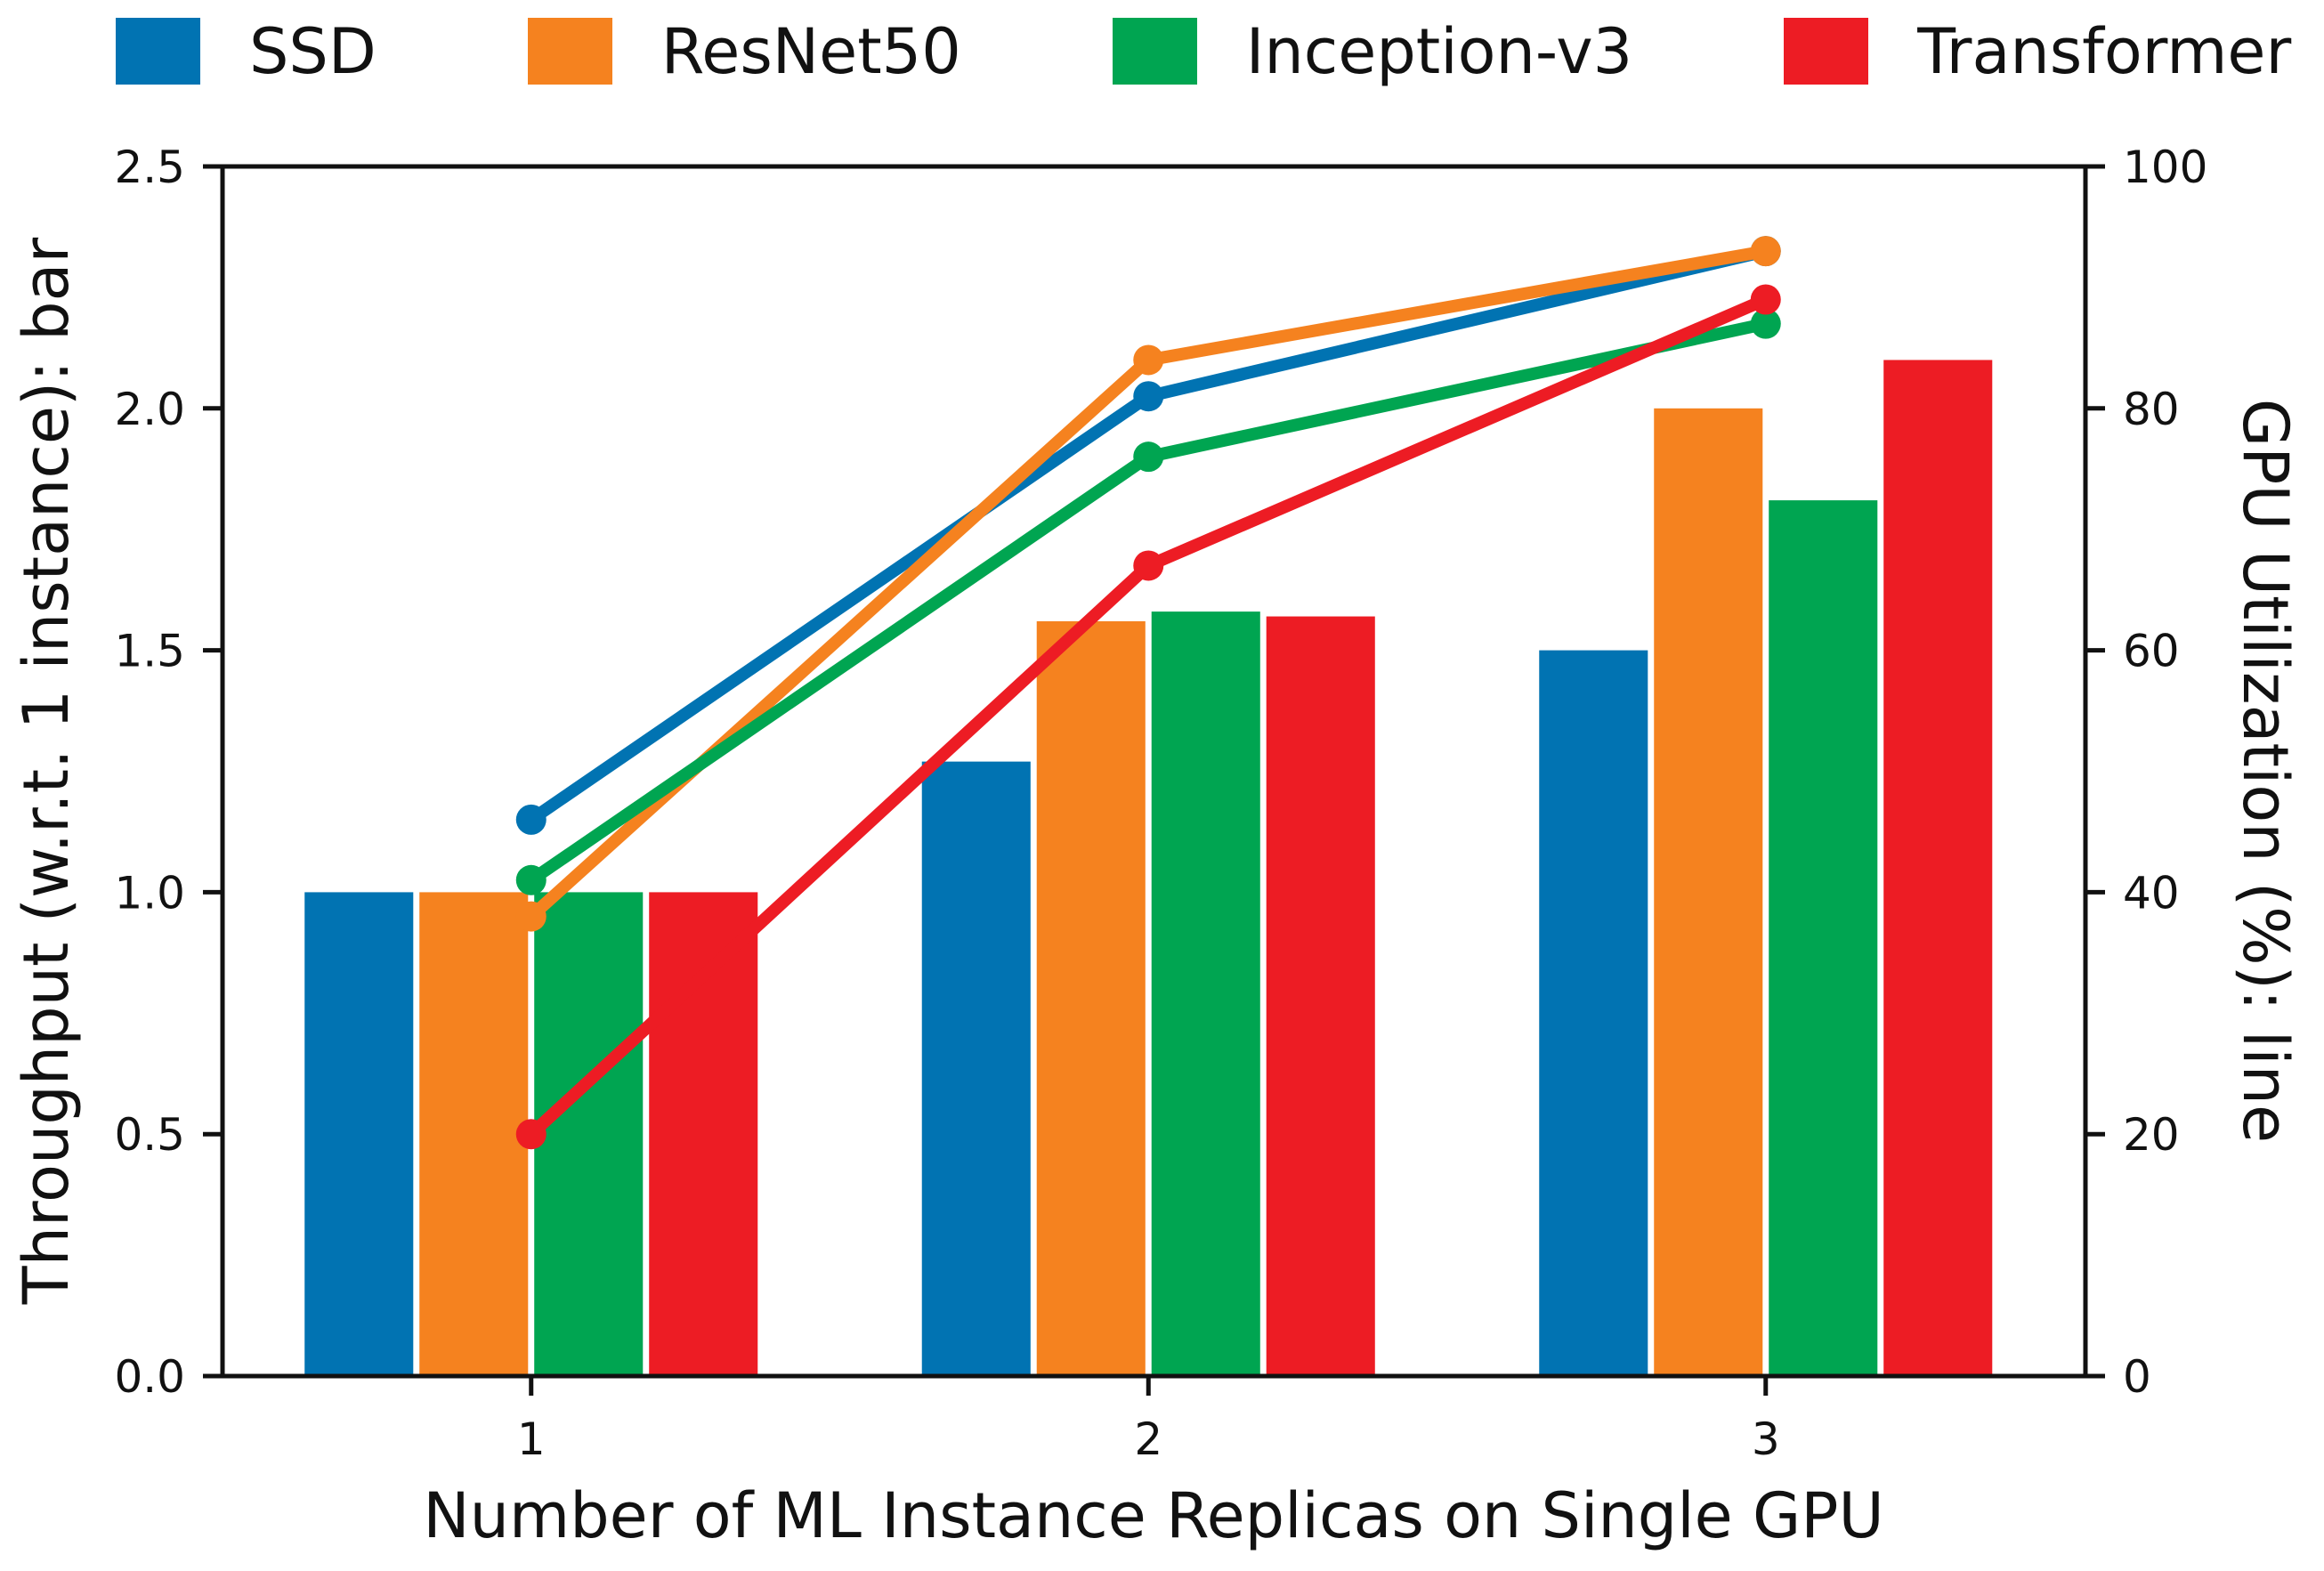  I want to click on bar-ssd-x3, so click(1594, 1013).